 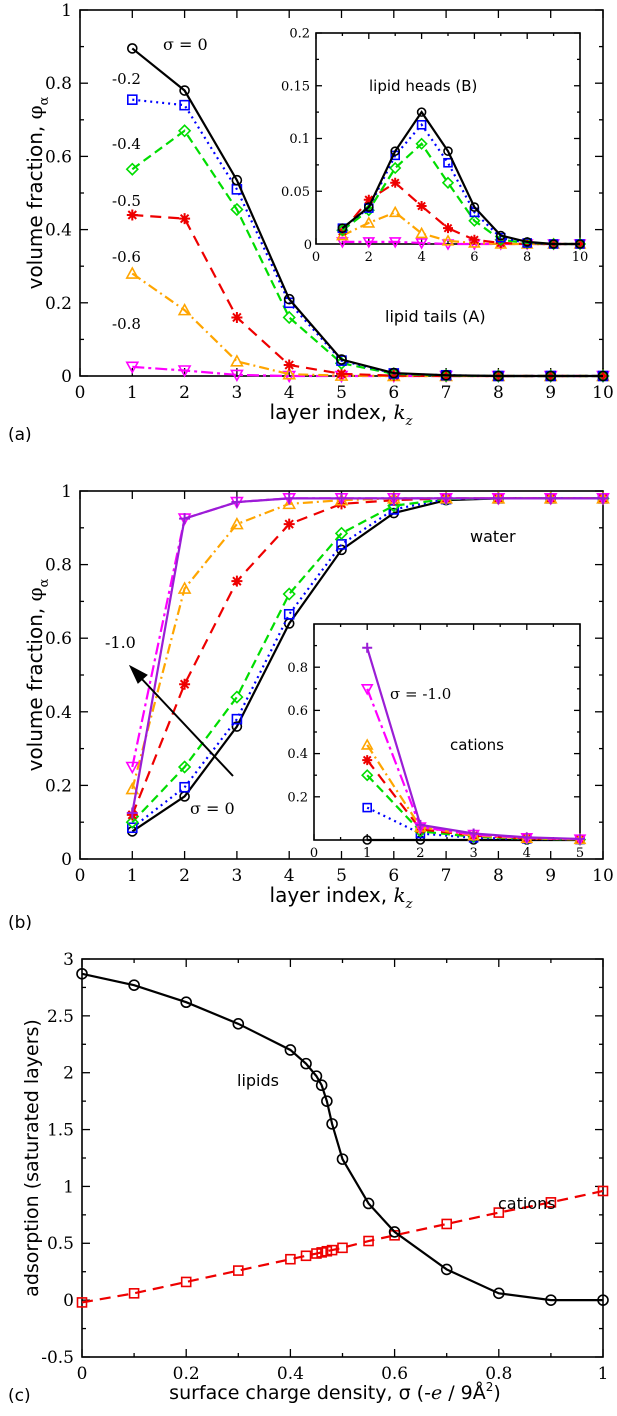 I want to click on c-y-tick-label: 2, so click(x=68, y=1074).